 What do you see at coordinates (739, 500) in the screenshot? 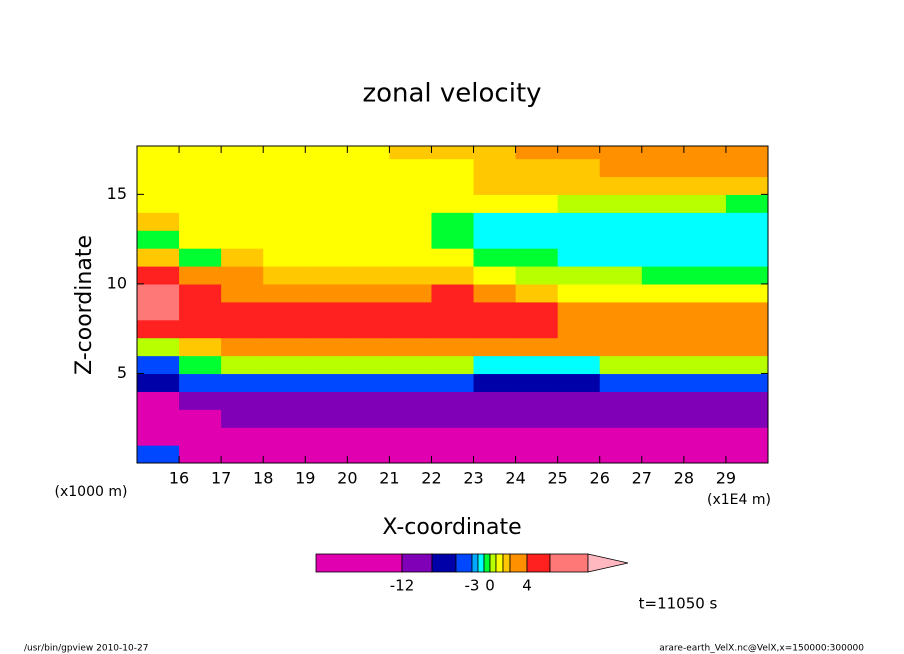
I see `x-unit: (x1E4 m)` at bounding box center [739, 500].